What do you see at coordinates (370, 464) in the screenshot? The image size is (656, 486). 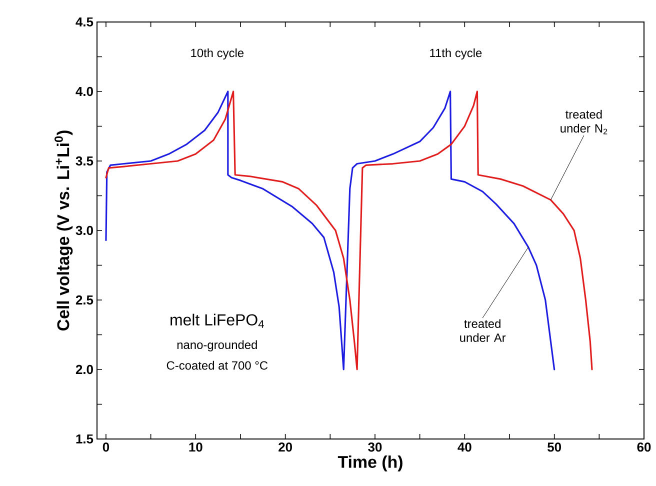 I see `x-axis-title: Time (h)` at bounding box center [370, 464].